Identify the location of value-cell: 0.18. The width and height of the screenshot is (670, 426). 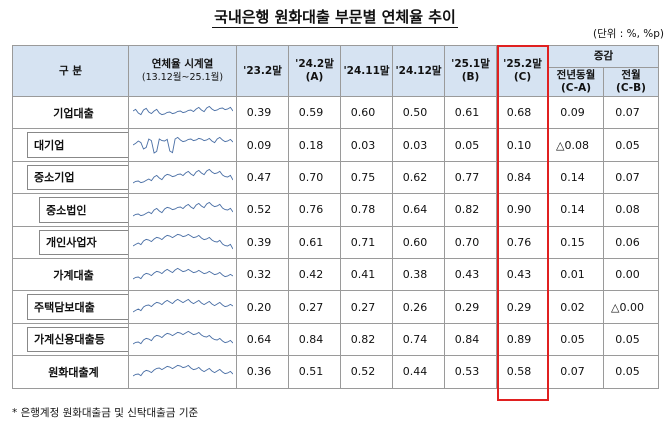
(314, 145).